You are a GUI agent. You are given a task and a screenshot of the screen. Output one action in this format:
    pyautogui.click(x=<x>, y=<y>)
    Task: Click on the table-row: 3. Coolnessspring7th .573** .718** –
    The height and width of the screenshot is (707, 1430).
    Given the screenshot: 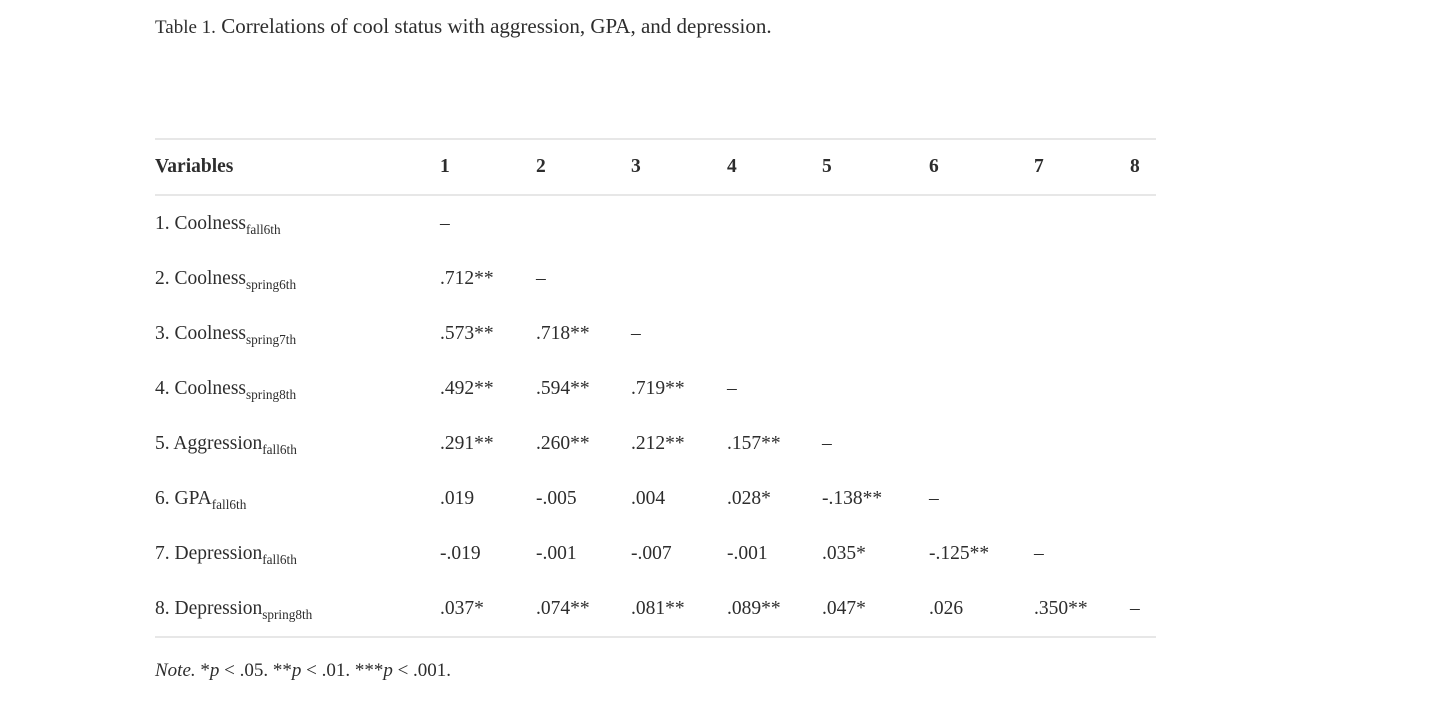 What is the action you would take?
    pyautogui.click(x=655, y=333)
    